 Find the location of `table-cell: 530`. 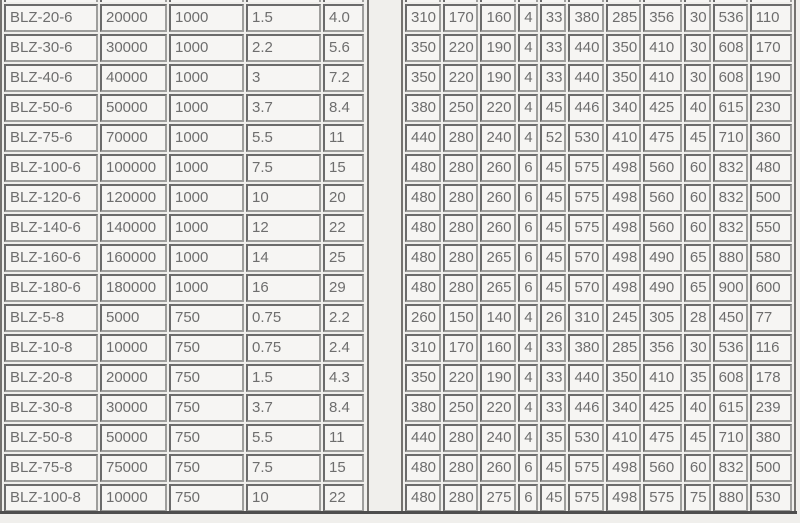

table-cell: 530 is located at coordinates (586, 138).